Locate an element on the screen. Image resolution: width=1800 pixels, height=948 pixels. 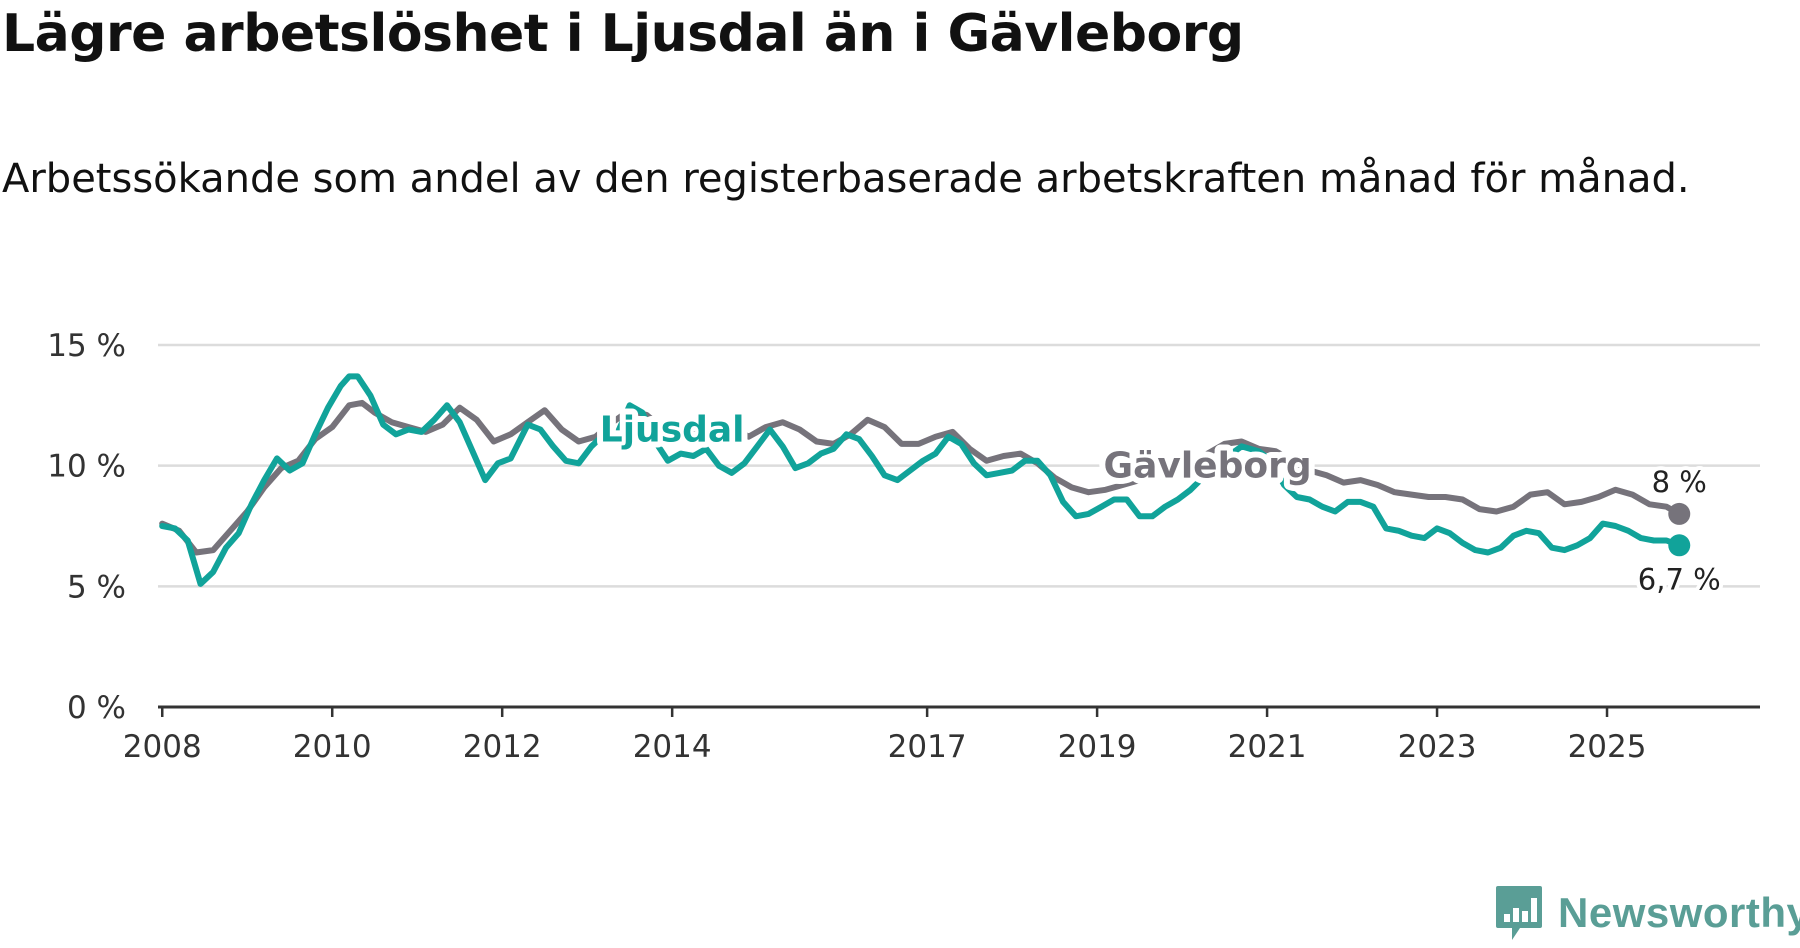
gavleborg-end-value-label: 8 % is located at coordinates (1679, 482).